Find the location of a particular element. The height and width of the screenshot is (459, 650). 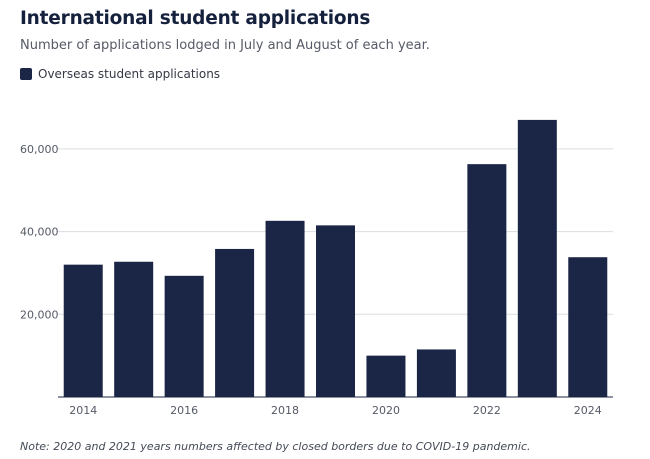

bar-2021 is located at coordinates (436, 373).